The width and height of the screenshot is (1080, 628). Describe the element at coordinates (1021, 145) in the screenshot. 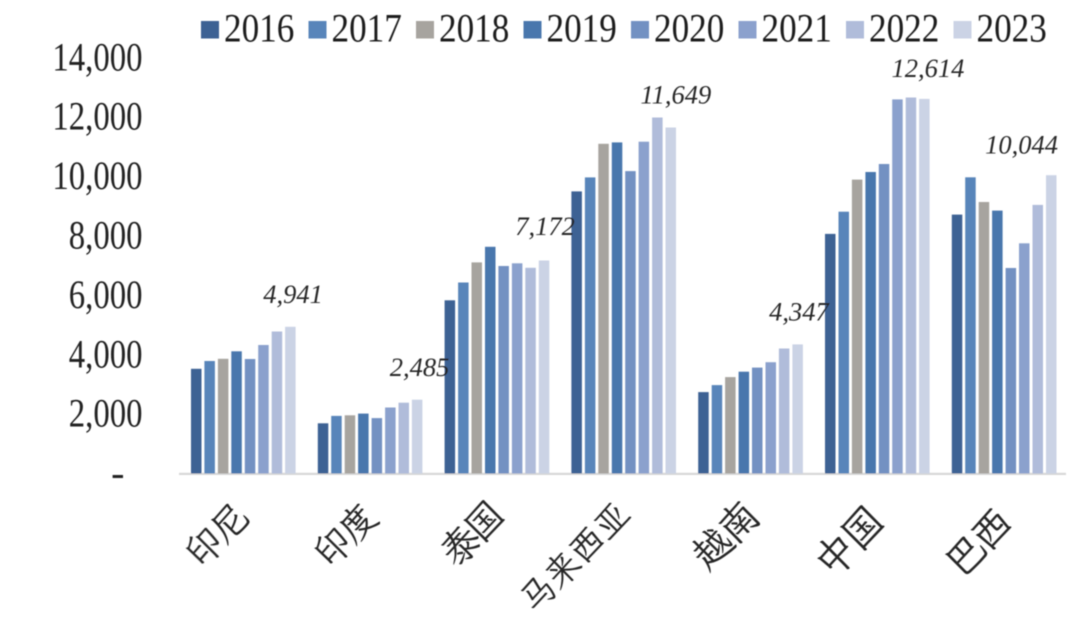

I see `svg-text: 10,044` at that location.